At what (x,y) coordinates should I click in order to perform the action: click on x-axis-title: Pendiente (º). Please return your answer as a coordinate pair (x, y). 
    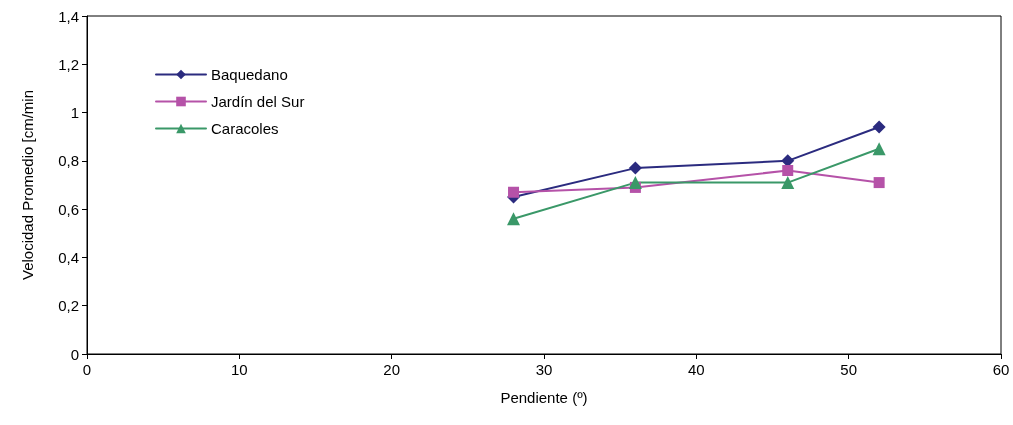
    Looking at the image, I should click on (544, 397).